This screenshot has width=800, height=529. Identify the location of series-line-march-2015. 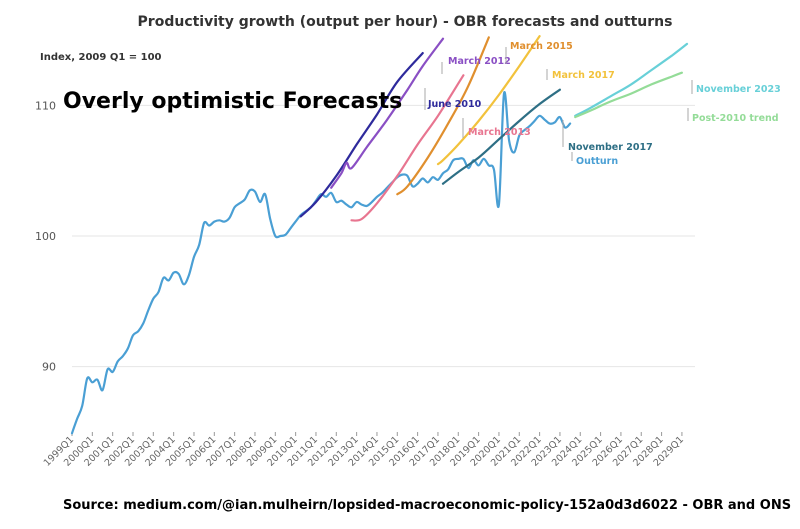
(443, 116).